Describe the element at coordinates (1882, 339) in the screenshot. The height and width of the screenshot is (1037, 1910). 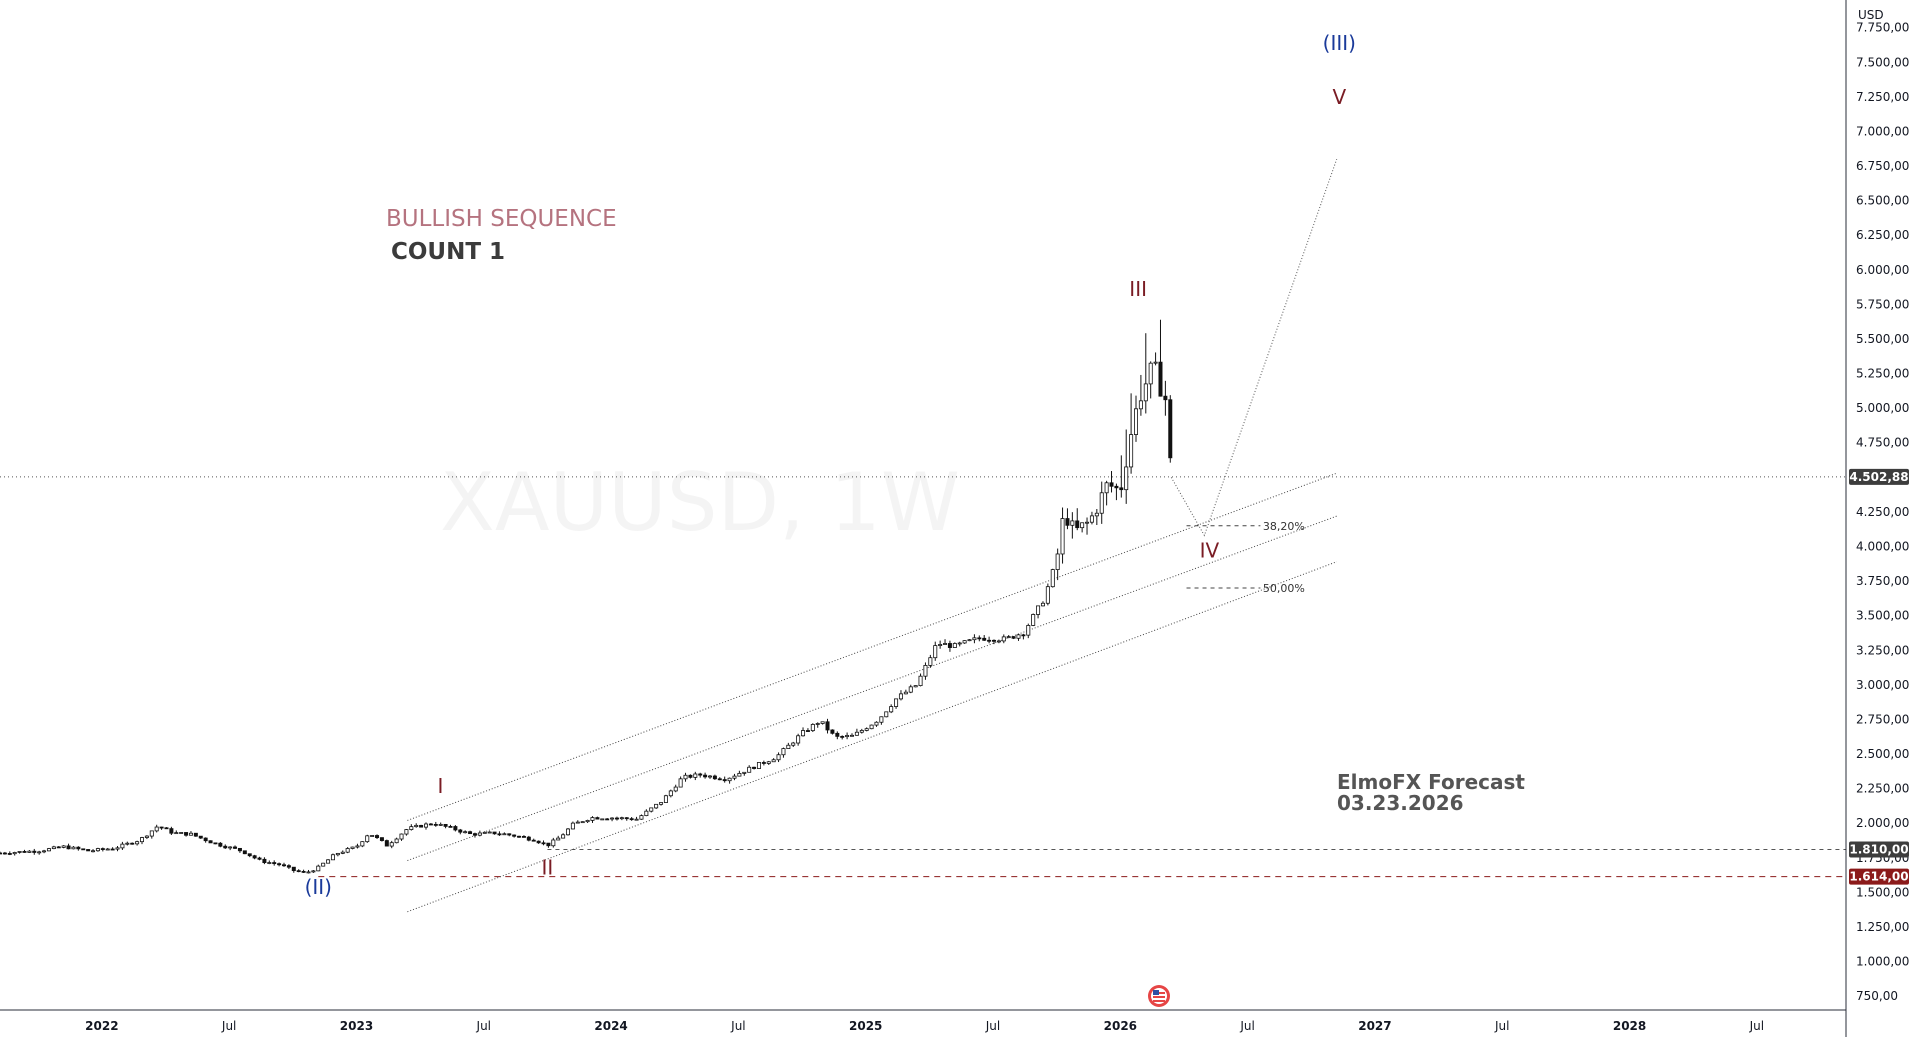
I see `price-tick-label: 5.500,00` at that location.